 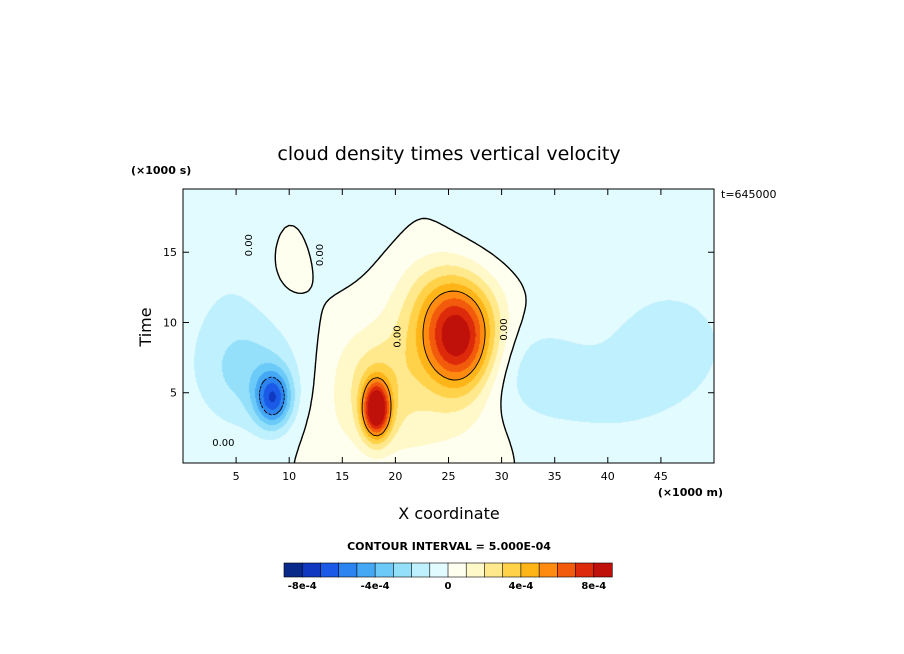 What do you see at coordinates (375, 586) in the screenshot?
I see `colorbar-tick-label: -4e-4` at bounding box center [375, 586].